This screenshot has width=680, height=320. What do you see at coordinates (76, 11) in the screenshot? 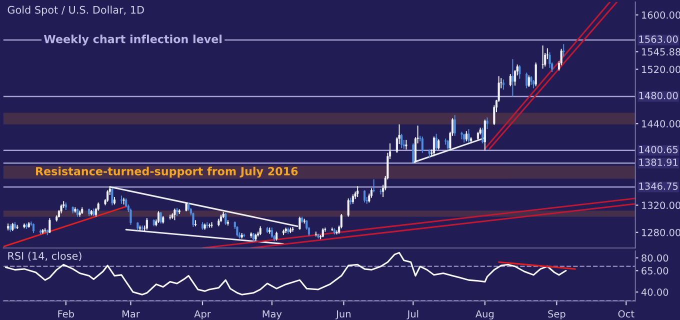
I see `chart-title: Gold Spot / U.S. Dollar, 1D` at bounding box center [76, 11].